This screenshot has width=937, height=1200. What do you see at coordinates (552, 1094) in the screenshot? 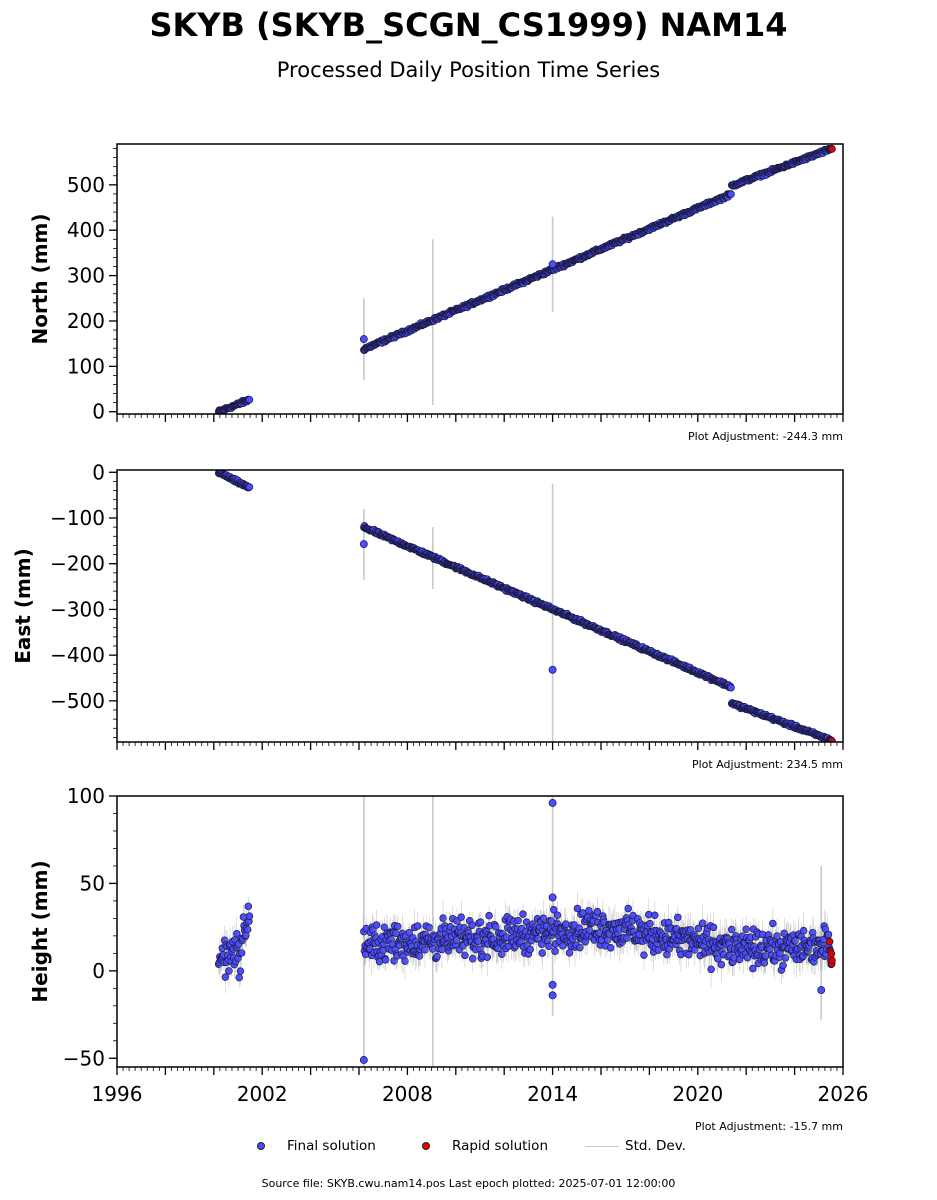
I see `x-tick-label: 2014` at bounding box center [552, 1094].